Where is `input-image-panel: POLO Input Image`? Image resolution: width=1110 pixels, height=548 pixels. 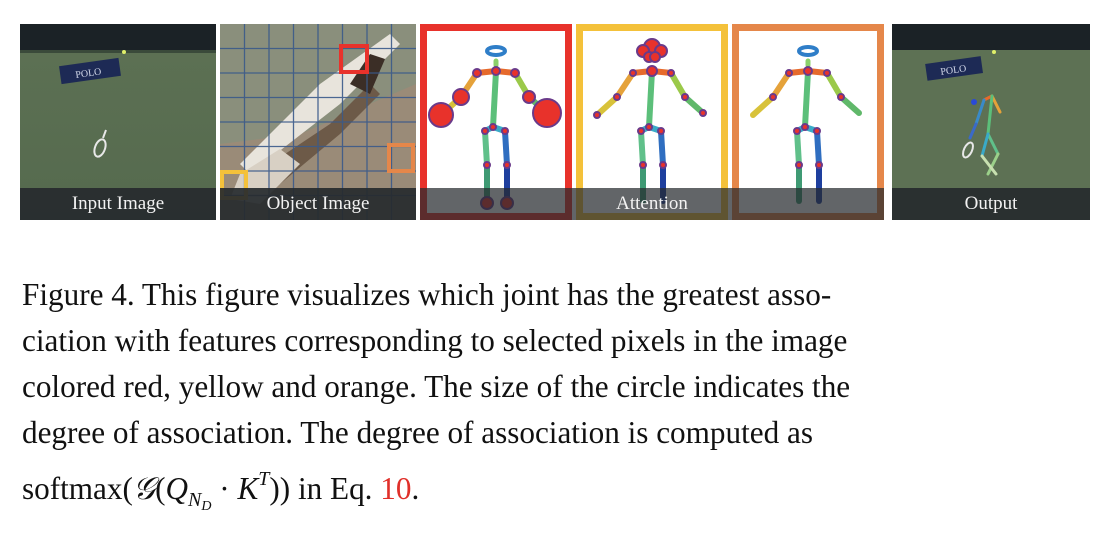 input-image-panel: POLO Input Image is located at coordinates (118, 122).